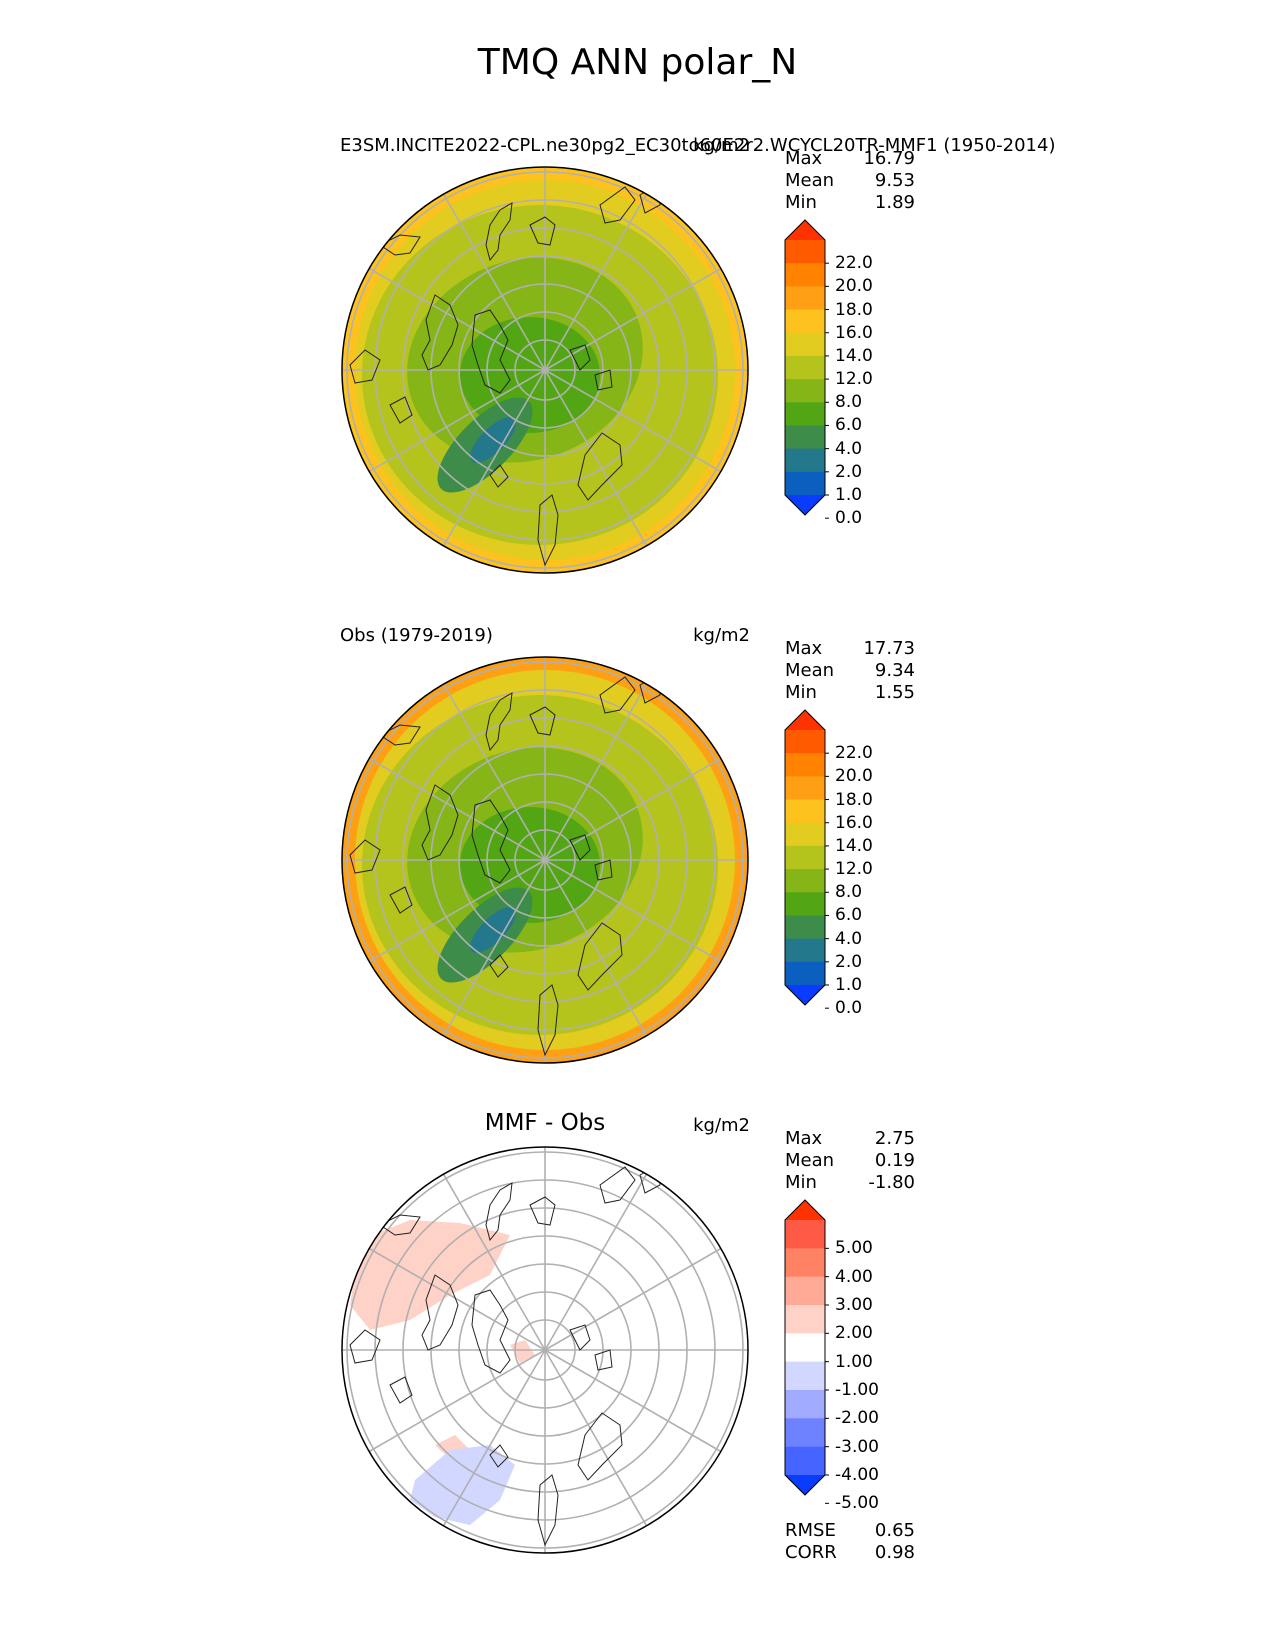  Describe the element at coordinates (894, 180) in the screenshot. I see `stat-value: 9.53` at that location.